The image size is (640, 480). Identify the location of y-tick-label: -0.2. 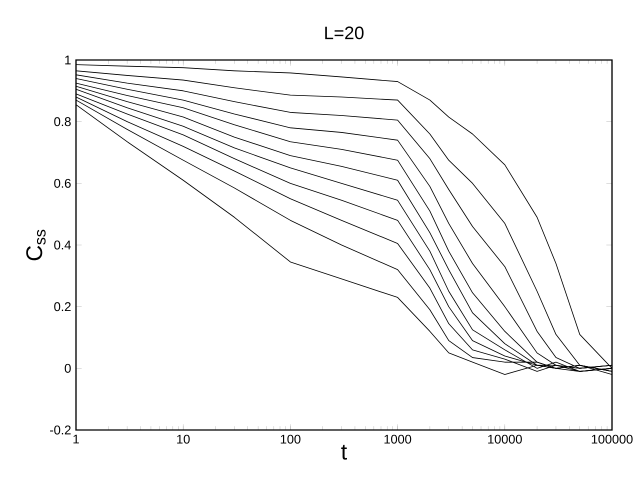
(60, 430).